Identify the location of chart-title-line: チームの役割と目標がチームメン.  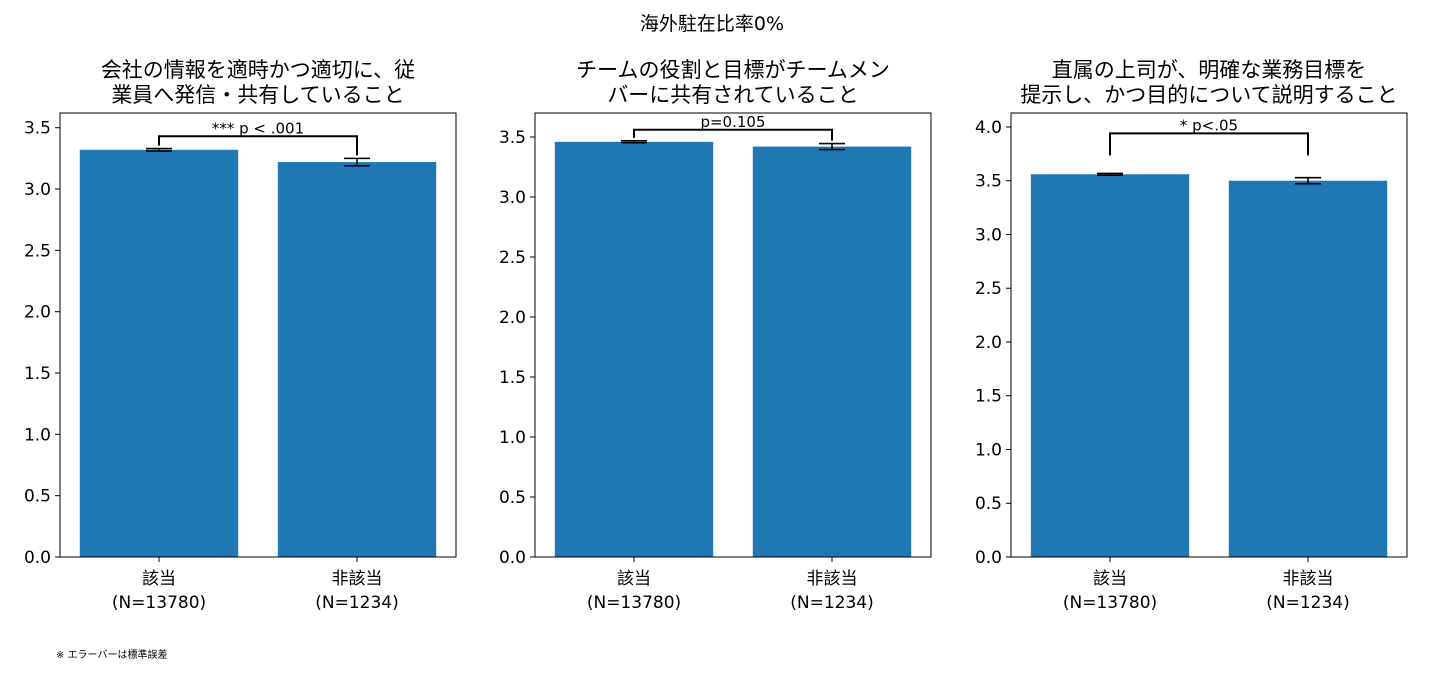
(733, 70).